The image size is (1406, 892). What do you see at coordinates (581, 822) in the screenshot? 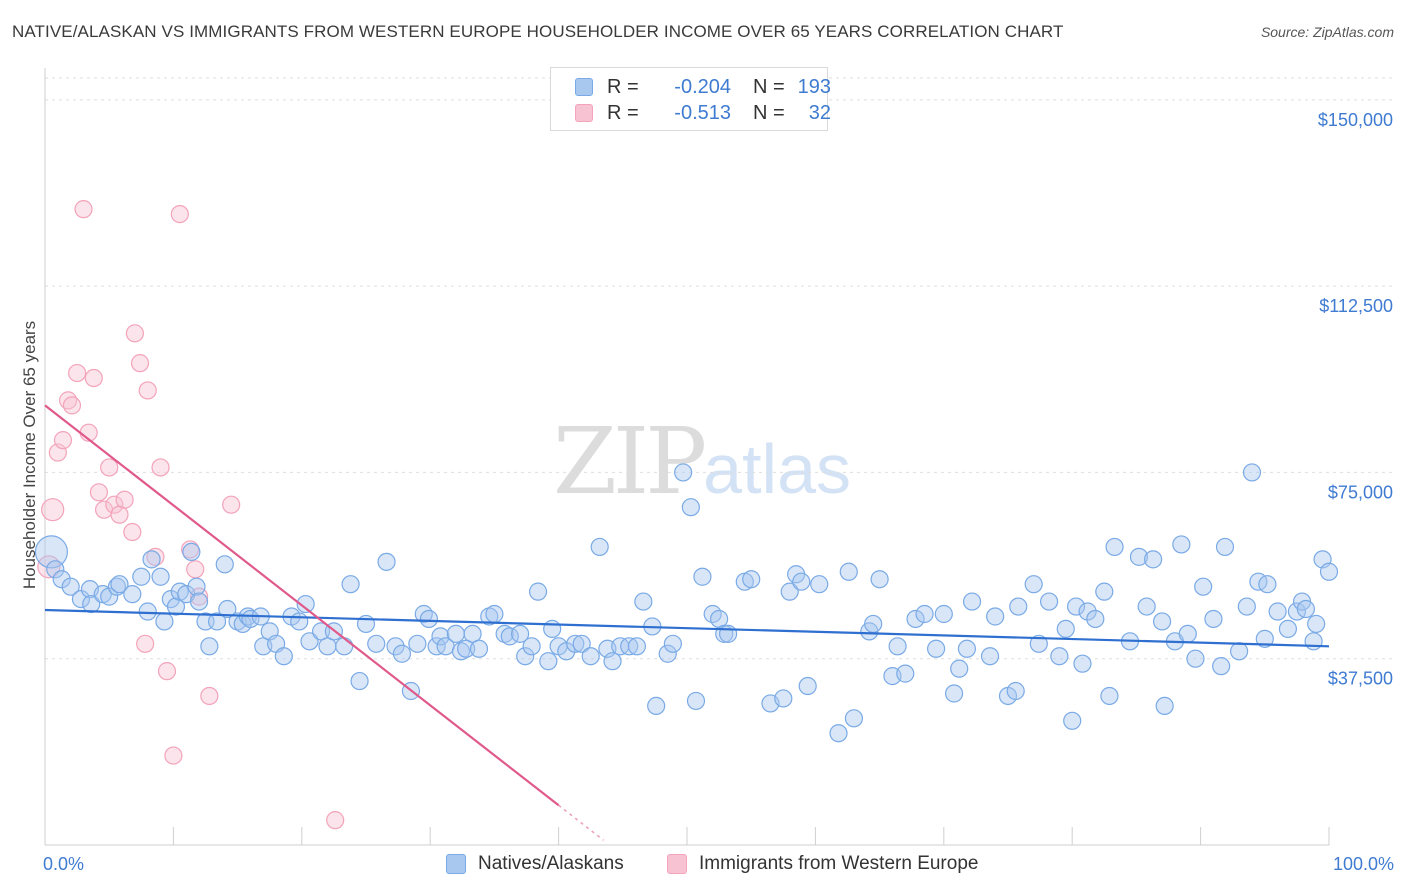
I see `trend-line-immigrants-extension` at bounding box center [581, 822].